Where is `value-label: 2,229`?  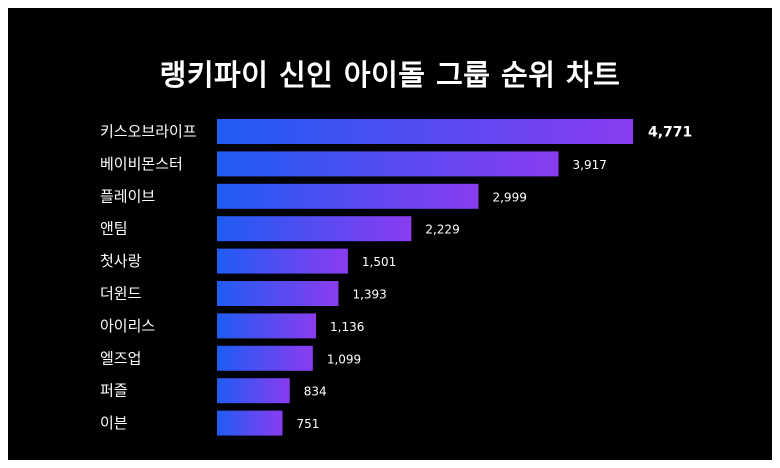
value-label: 2,229 is located at coordinates (442, 230).